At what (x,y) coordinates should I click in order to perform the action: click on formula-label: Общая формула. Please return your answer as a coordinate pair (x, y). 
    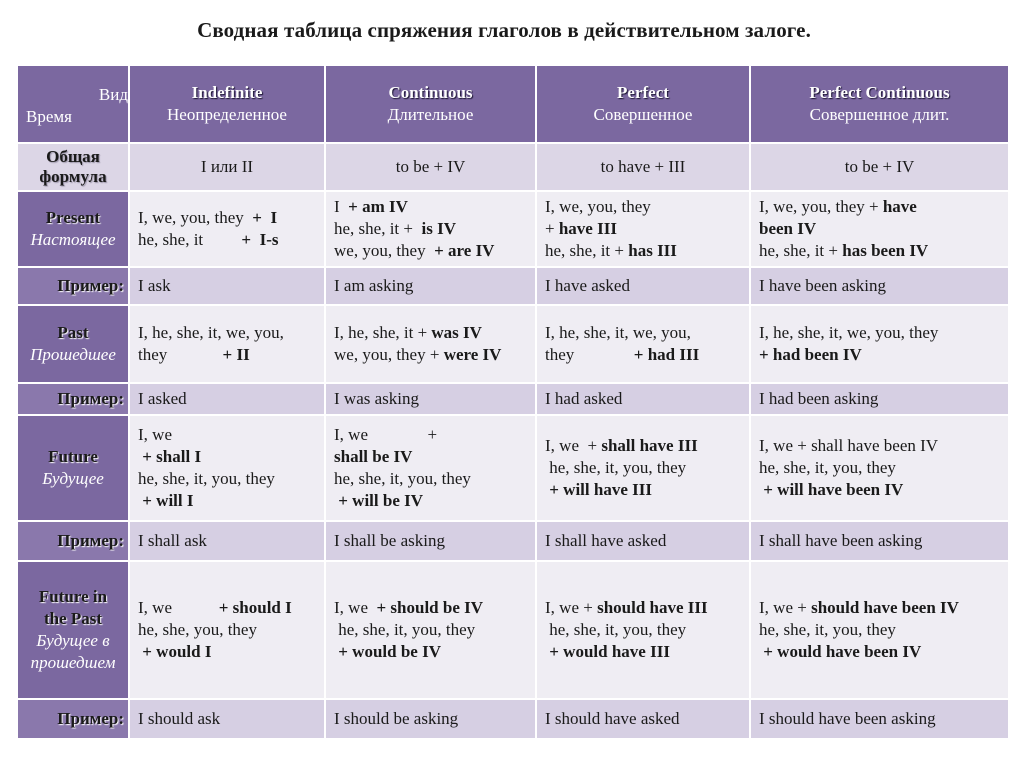
    Looking at the image, I should click on (73, 167).